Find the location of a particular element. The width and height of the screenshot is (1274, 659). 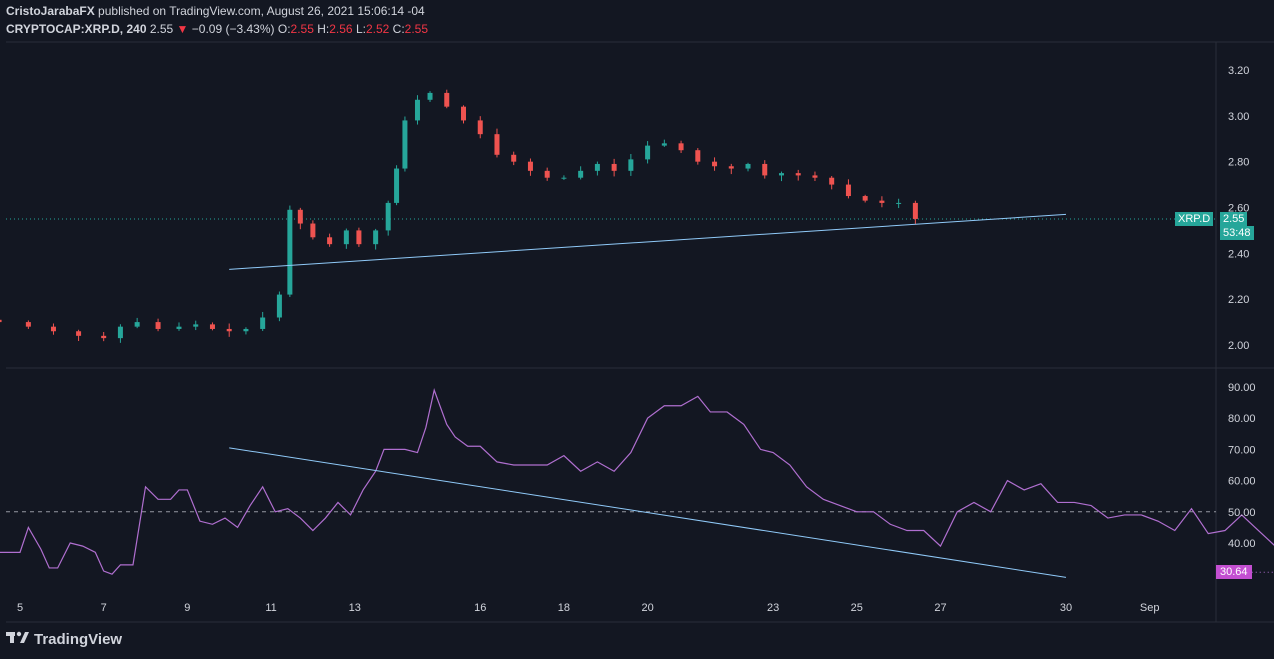

price-tag-countdown: 53:48 is located at coordinates (1237, 233).